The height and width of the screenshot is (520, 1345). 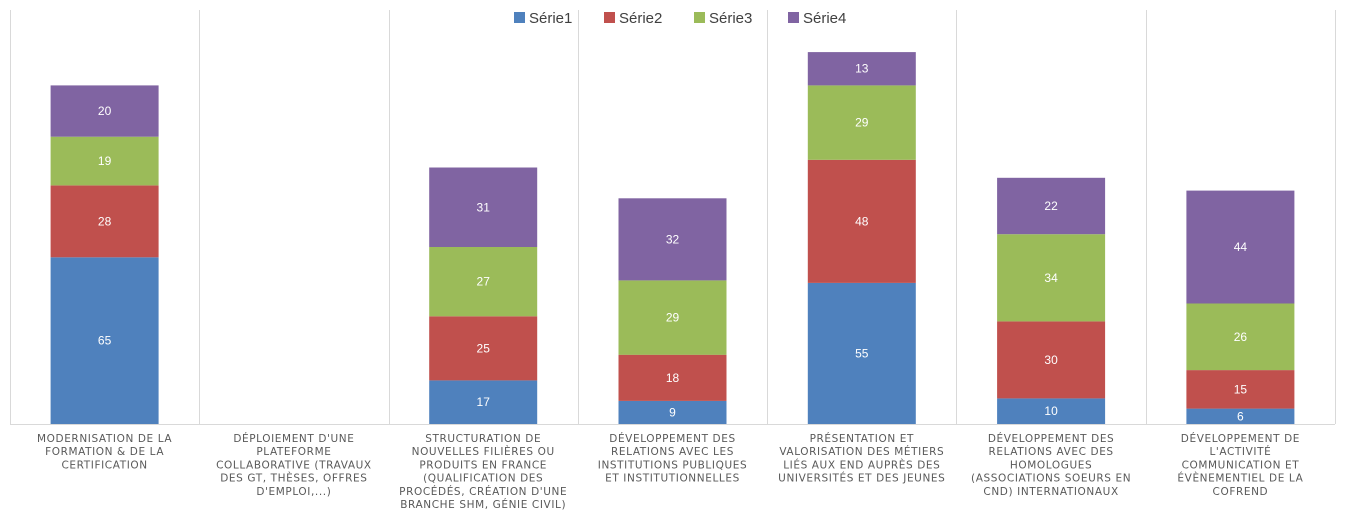 I want to click on data-label: 44, so click(x=1241, y=247).